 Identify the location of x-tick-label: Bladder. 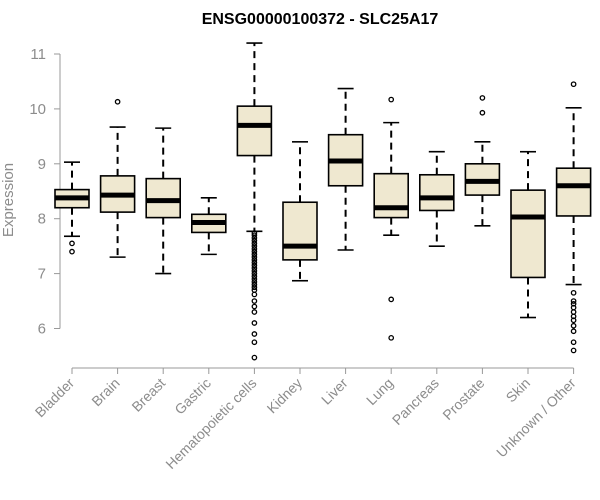
(55, 398).